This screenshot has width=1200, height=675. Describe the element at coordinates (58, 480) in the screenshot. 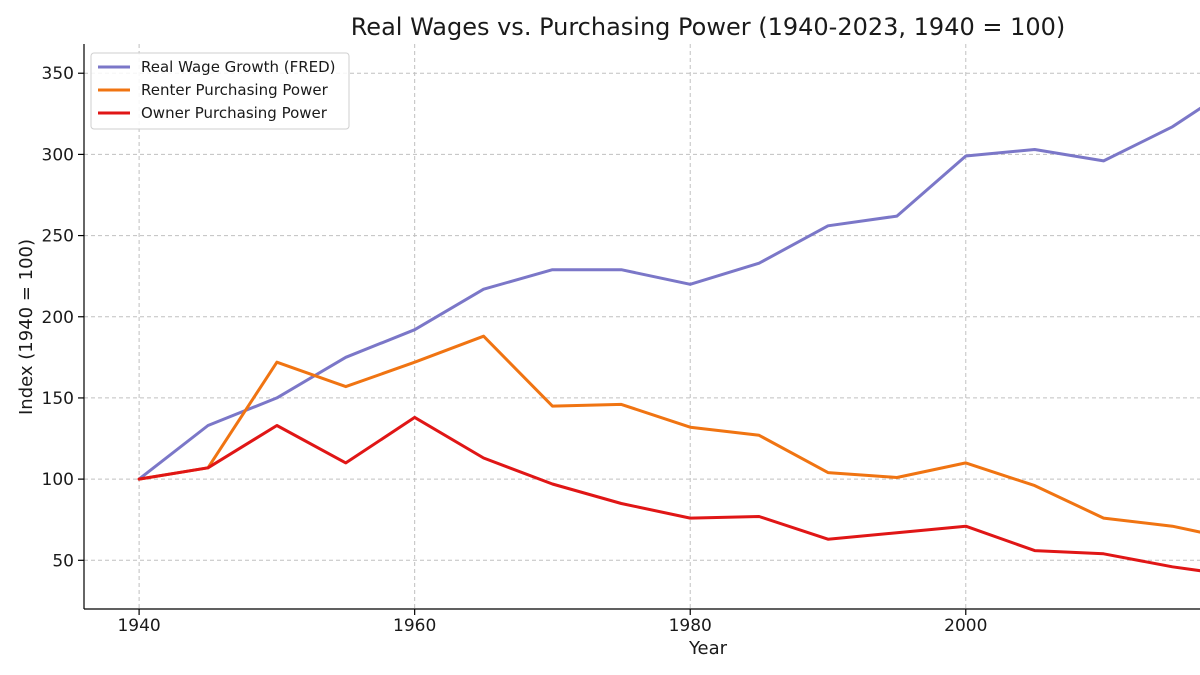

I see `y-tick-label: 100` at that location.